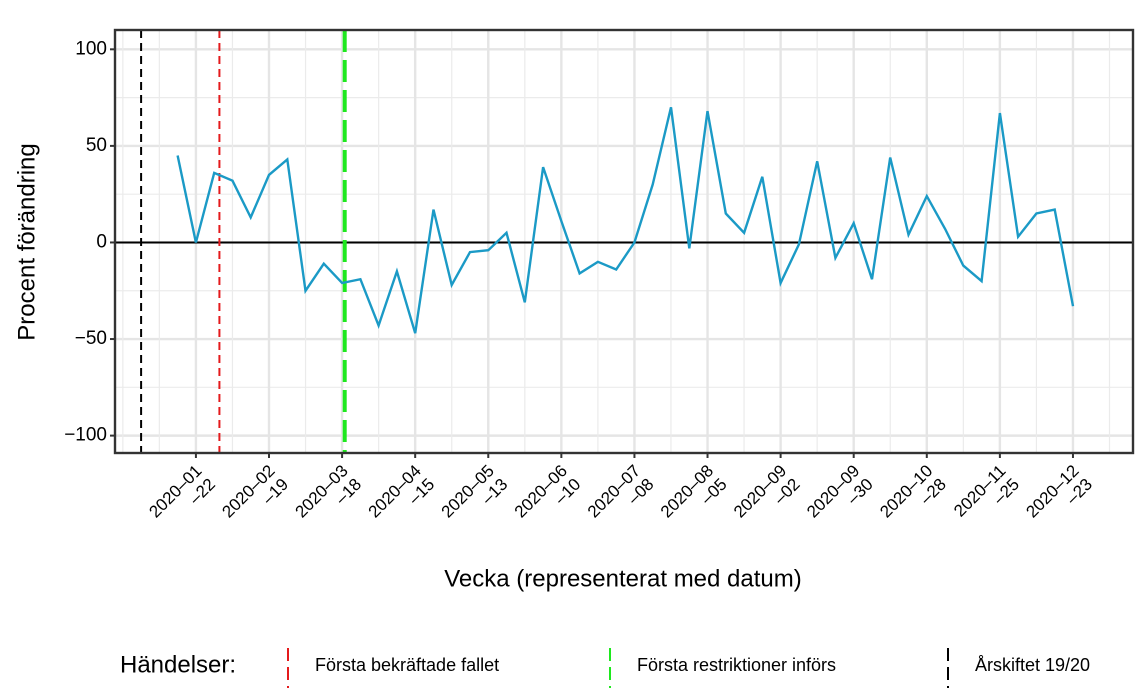  I want to click on y-tick-label: 50, so click(96, 145).